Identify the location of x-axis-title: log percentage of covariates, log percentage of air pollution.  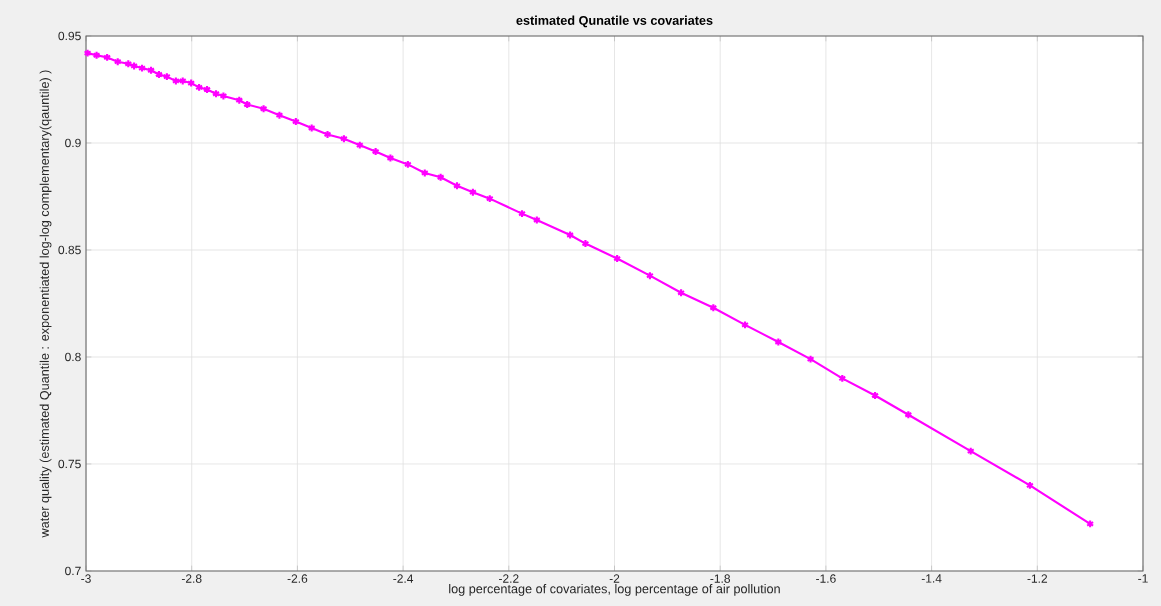
(614, 590).